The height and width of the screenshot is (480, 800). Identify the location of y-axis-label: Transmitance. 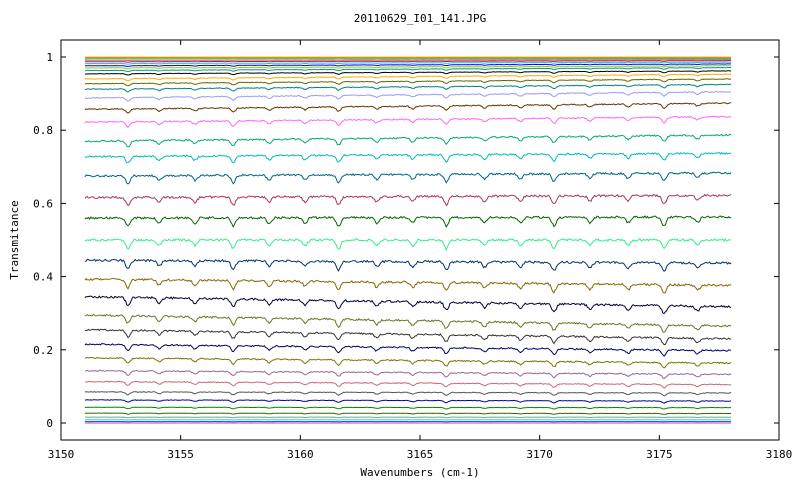
(14, 239).